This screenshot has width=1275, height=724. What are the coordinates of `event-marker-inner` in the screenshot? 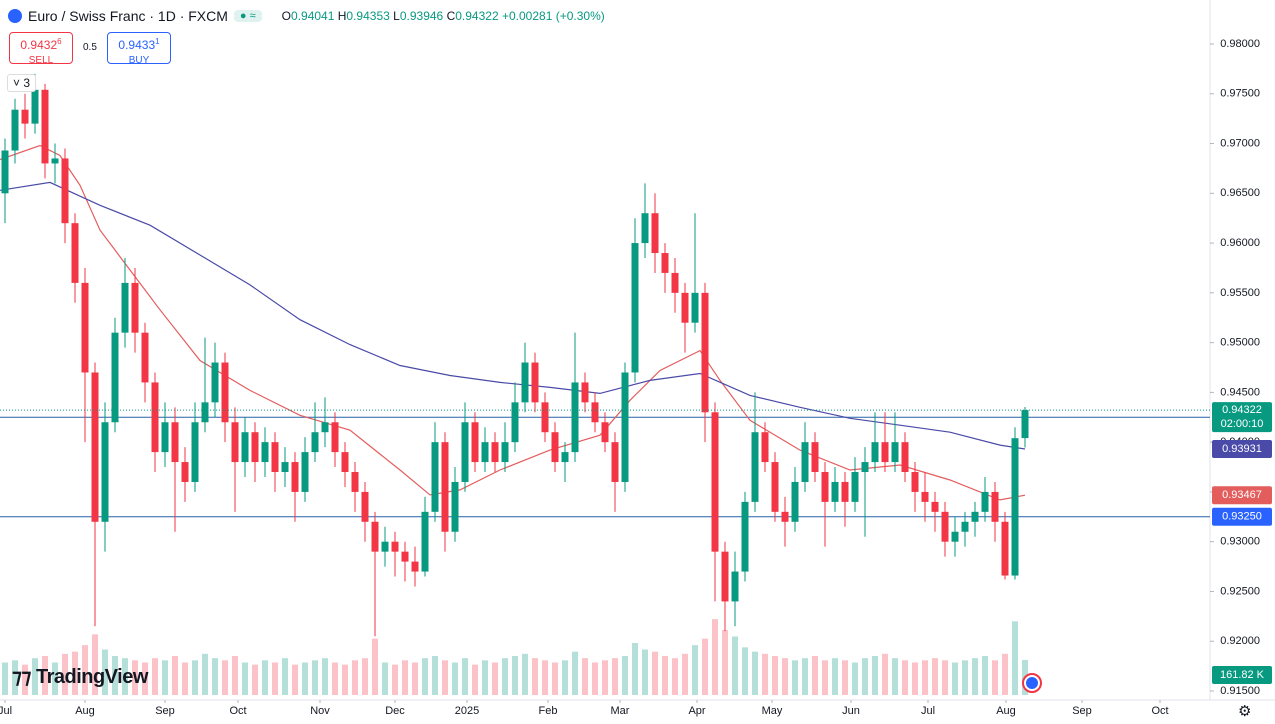 It's located at (1032, 683).